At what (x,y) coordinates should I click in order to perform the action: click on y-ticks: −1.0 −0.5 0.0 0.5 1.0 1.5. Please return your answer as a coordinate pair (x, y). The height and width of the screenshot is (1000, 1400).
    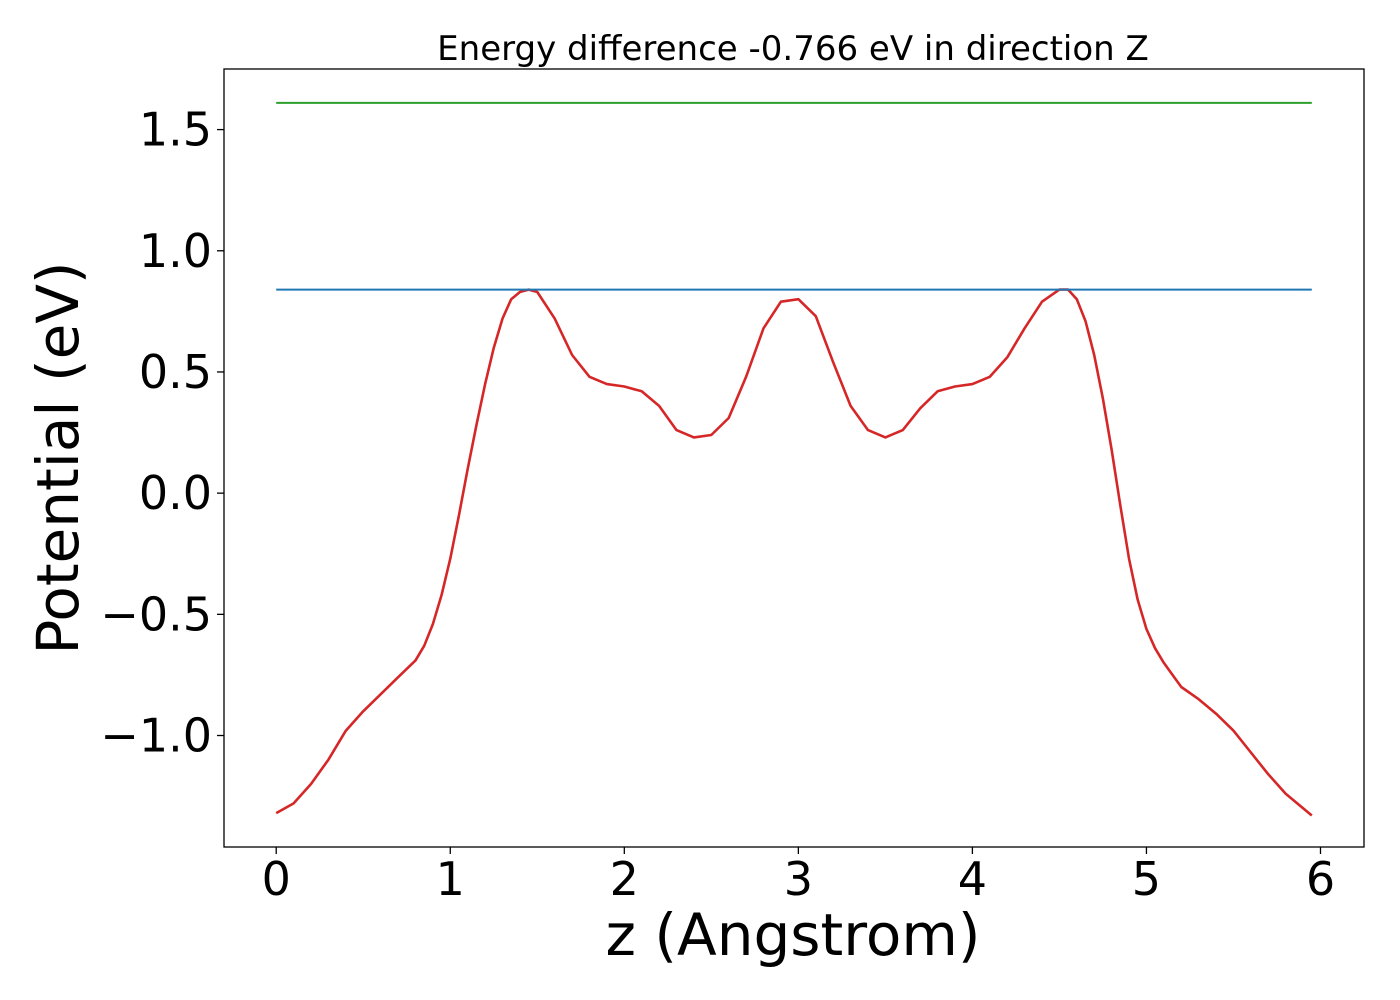
    Looking at the image, I should click on (162, 433).